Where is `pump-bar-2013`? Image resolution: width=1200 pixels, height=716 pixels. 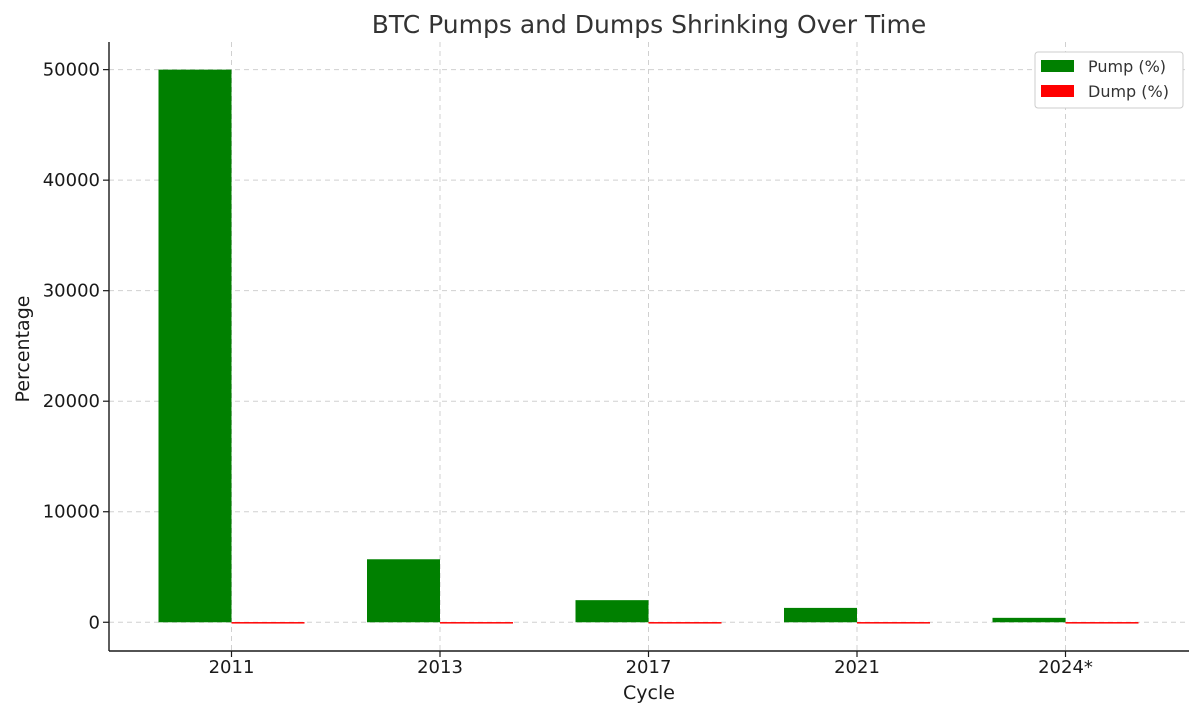 pump-bar-2013 is located at coordinates (403, 591).